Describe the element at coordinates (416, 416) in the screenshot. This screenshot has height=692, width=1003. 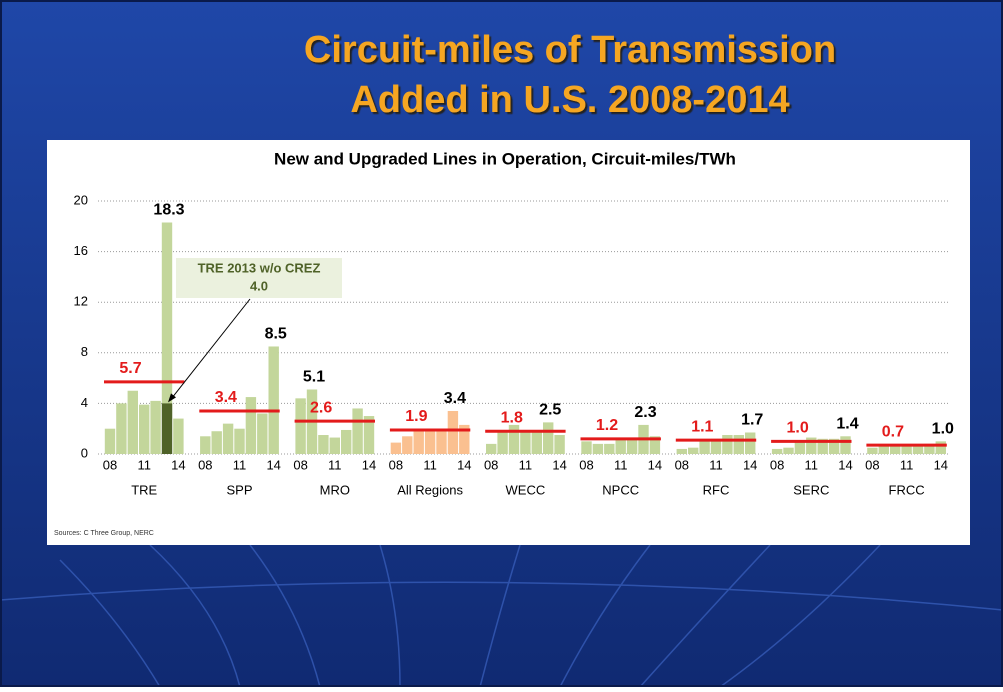
I see `average-label: 1.9` at that location.